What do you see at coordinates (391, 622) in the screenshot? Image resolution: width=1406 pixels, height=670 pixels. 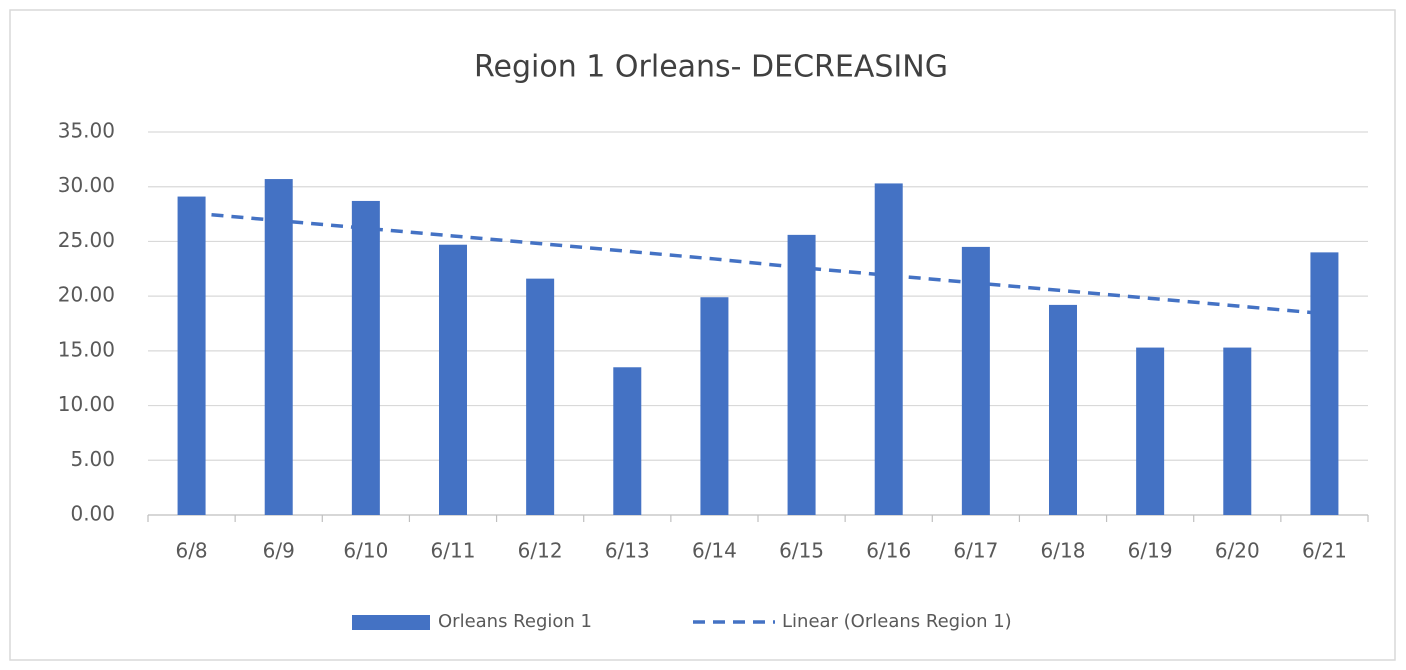 I see `legend-swatch` at bounding box center [391, 622].